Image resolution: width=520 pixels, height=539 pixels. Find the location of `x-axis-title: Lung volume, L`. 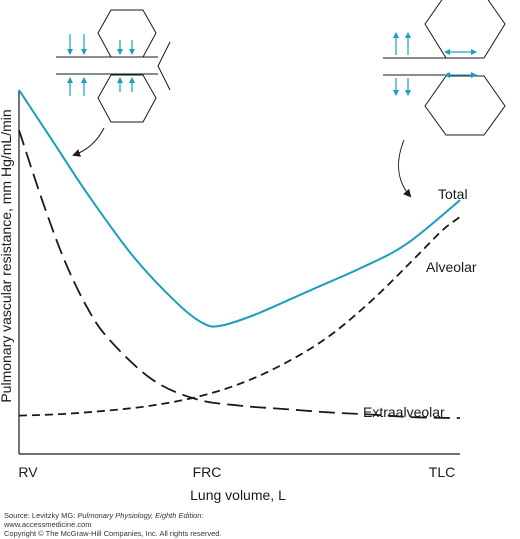

x-axis-title: Lung volume, L is located at coordinates (238, 495).